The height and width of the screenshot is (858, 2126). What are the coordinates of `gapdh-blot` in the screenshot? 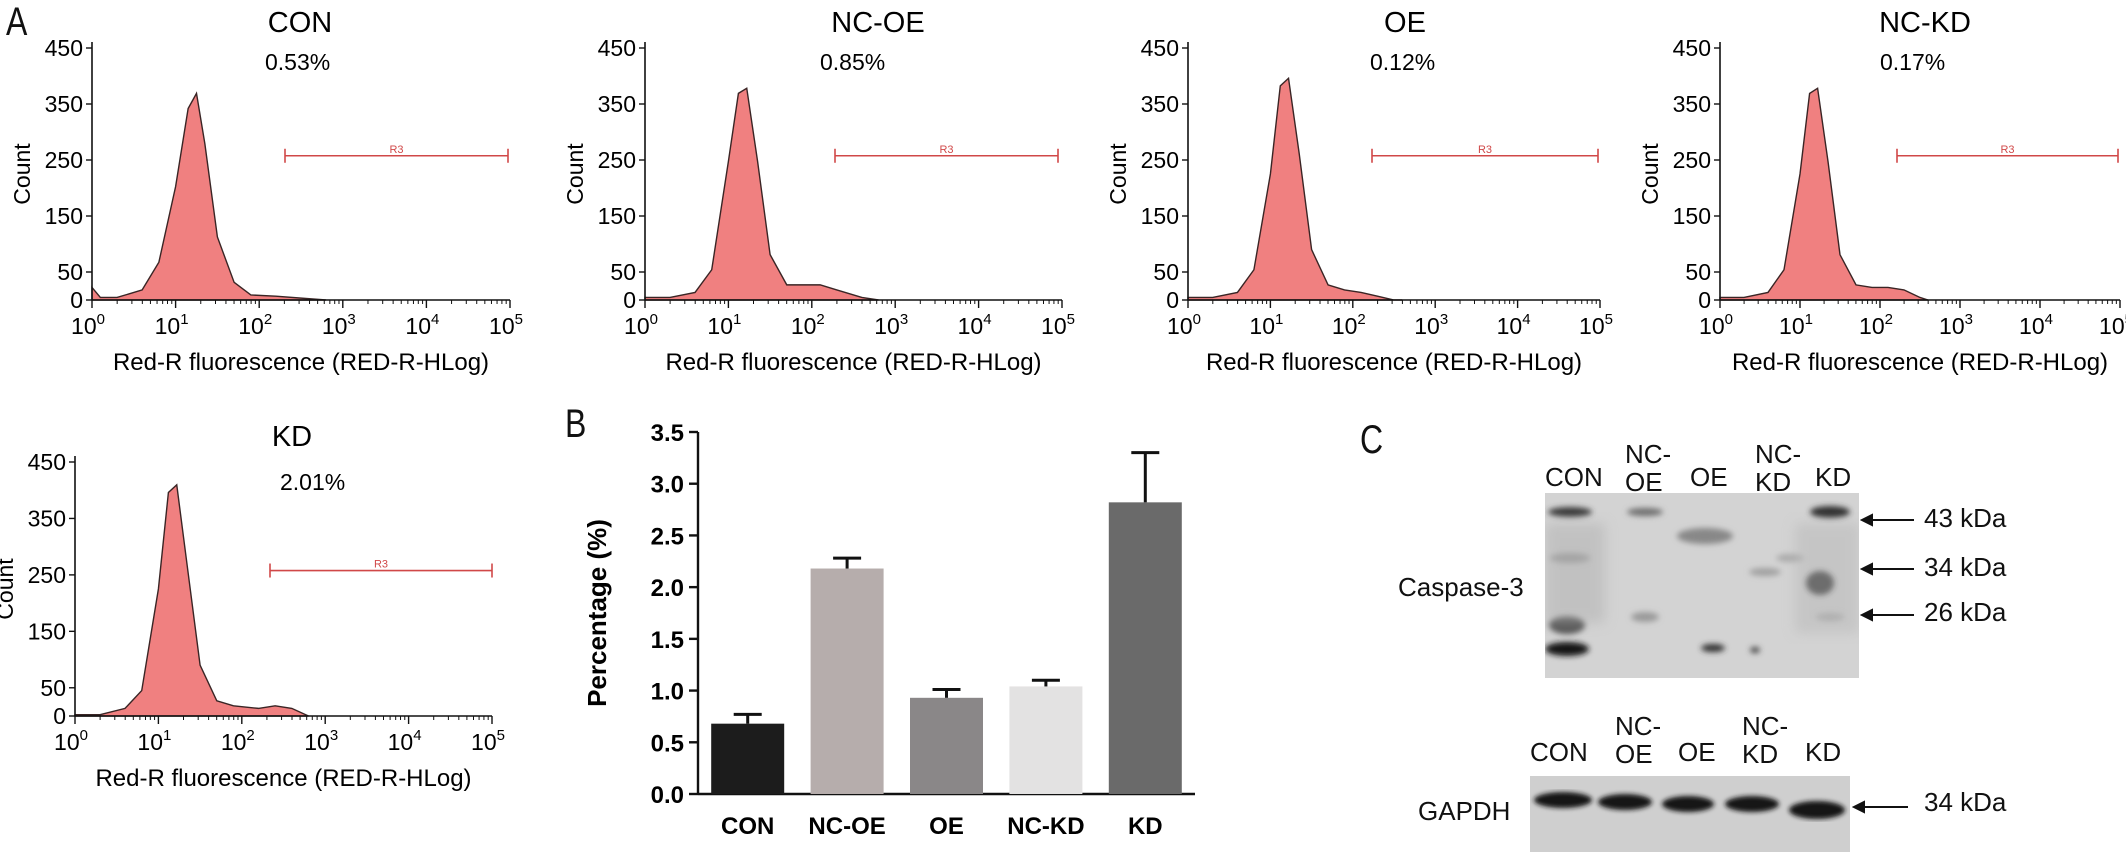 It's located at (1690, 814).